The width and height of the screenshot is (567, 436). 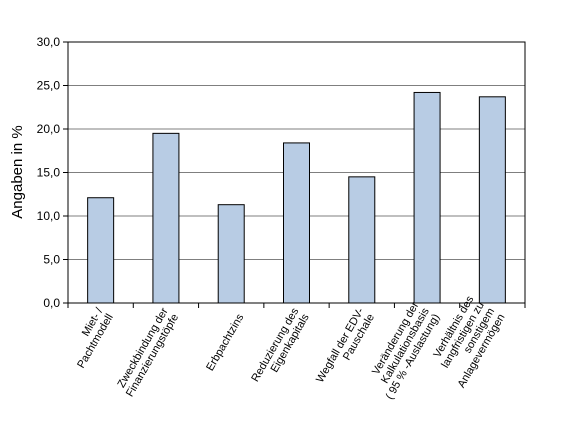 I want to click on y-tick-label: 30,0, so click(x=49, y=42).